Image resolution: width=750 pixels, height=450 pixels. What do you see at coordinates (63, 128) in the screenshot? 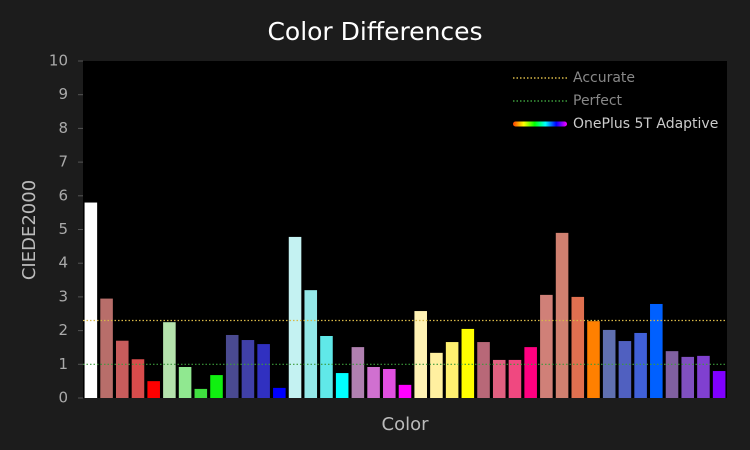
I see `y-tick-label: 8` at bounding box center [63, 128].